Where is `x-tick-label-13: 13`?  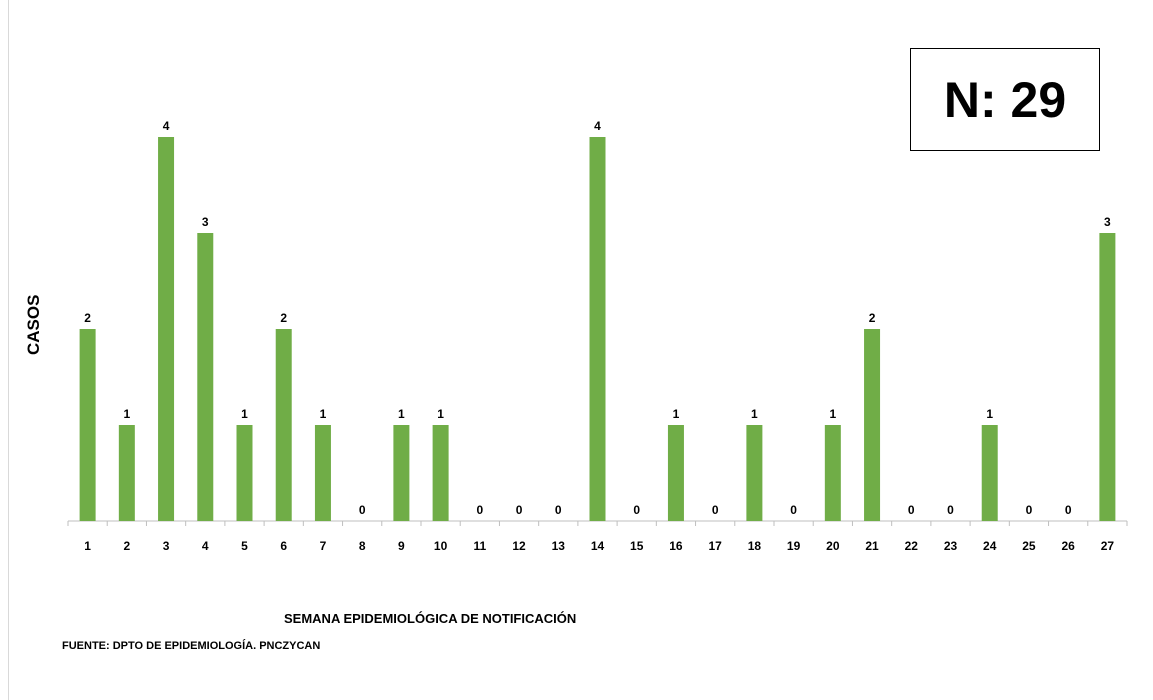 x-tick-label-13: 13 is located at coordinates (559, 546).